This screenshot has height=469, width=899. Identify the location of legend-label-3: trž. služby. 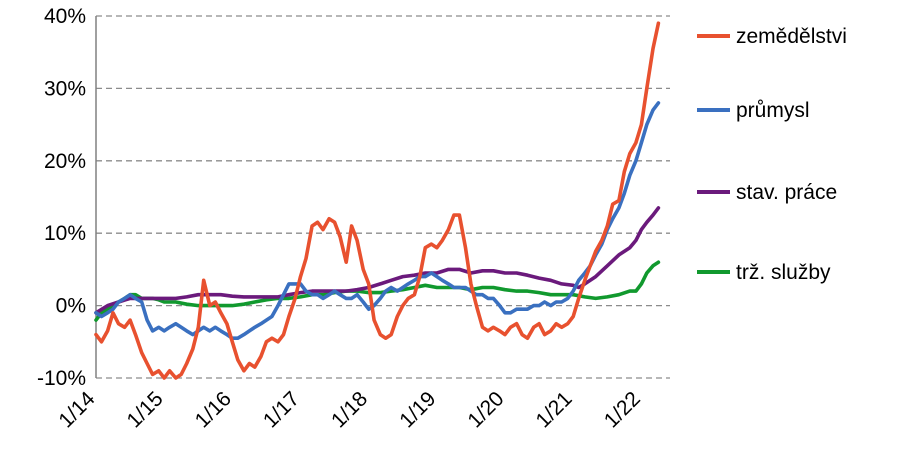
(783, 272).